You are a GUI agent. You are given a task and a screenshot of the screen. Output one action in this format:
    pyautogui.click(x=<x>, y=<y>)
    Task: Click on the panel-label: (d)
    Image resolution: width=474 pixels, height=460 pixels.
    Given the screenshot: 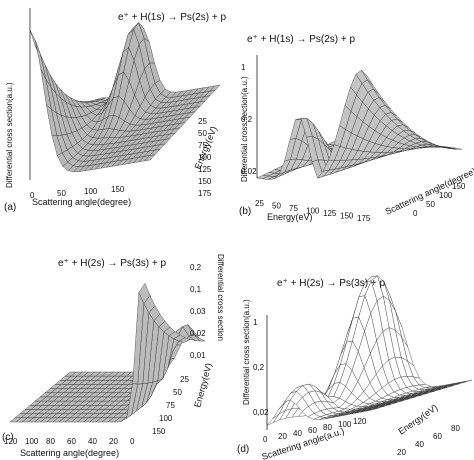 What is the action you would take?
    pyautogui.click(x=243, y=449)
    